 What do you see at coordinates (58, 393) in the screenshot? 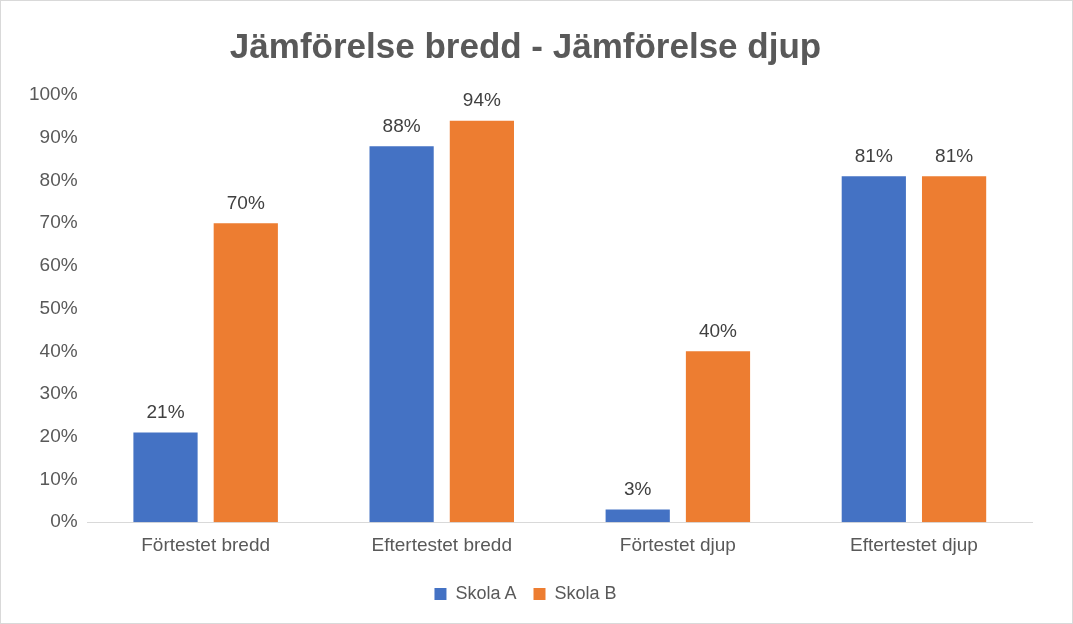
I see `y-tick-label: 30%` at bounding box center [58, 393].